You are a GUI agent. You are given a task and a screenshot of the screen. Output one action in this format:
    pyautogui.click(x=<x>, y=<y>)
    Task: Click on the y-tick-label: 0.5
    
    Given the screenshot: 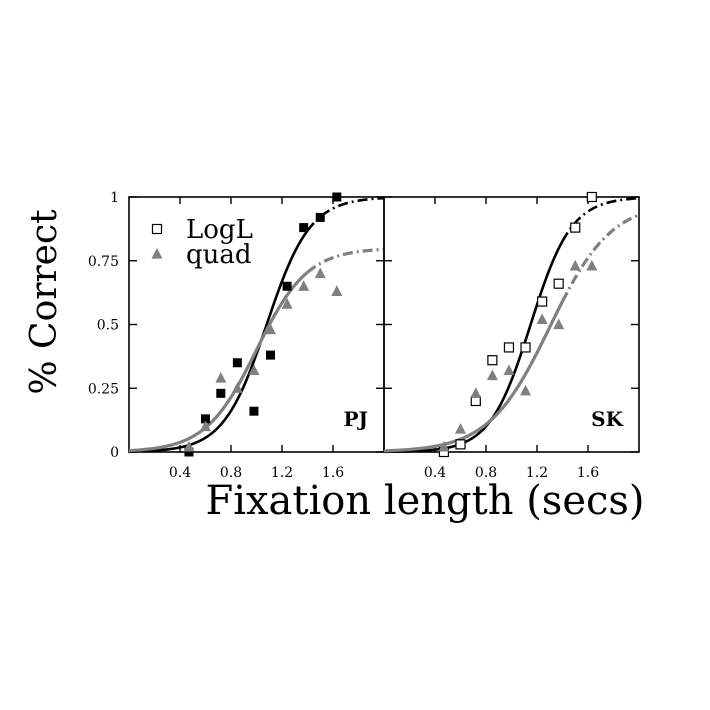 What is the action you would take?
    pyautogui.click(x=108, y=326)
    